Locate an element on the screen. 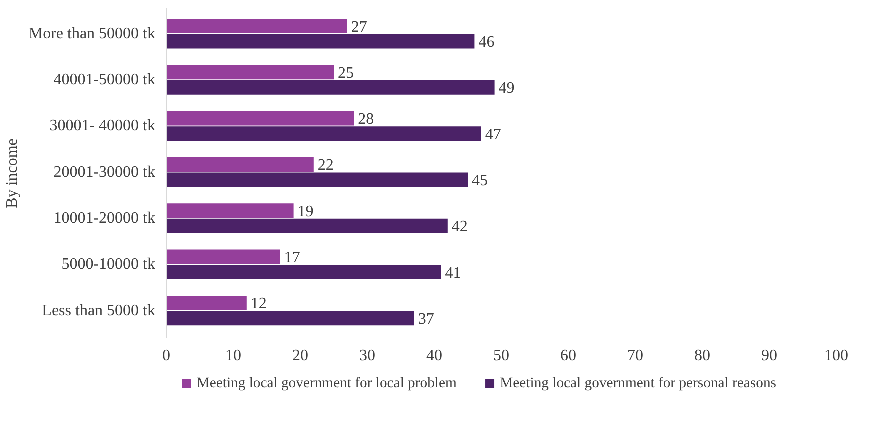 The width and height of the screenshot is (871, 446). data-label: 22 is located at coordinates (326, 165).